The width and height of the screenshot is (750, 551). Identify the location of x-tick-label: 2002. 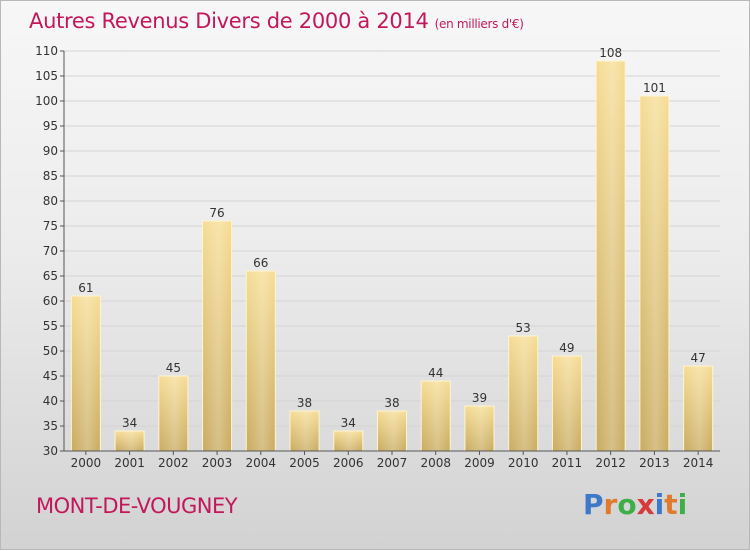
(173, 463).